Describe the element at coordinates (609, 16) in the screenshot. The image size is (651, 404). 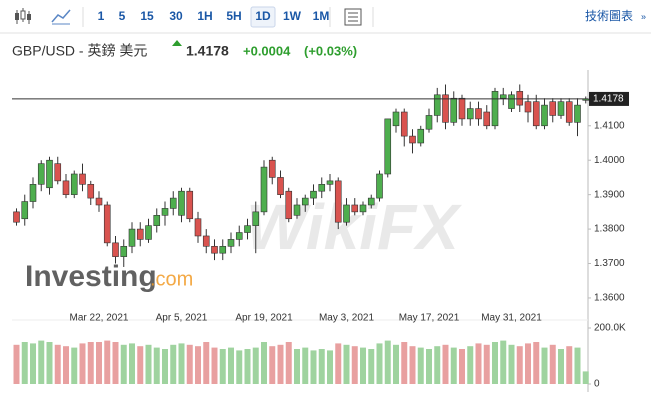
I see `chart-link: 技術圖表` at that location.